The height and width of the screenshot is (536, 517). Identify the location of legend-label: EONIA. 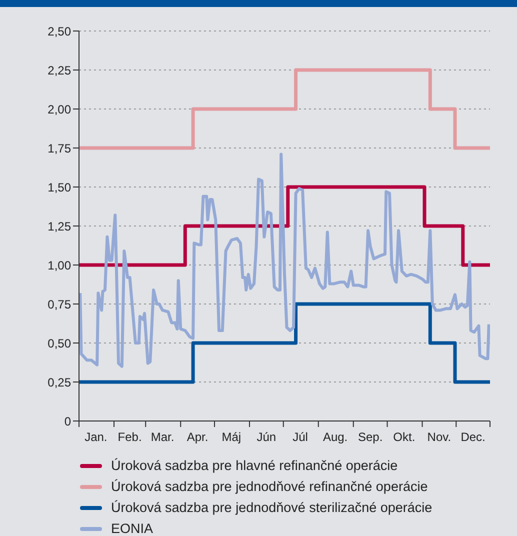
(132, 528).